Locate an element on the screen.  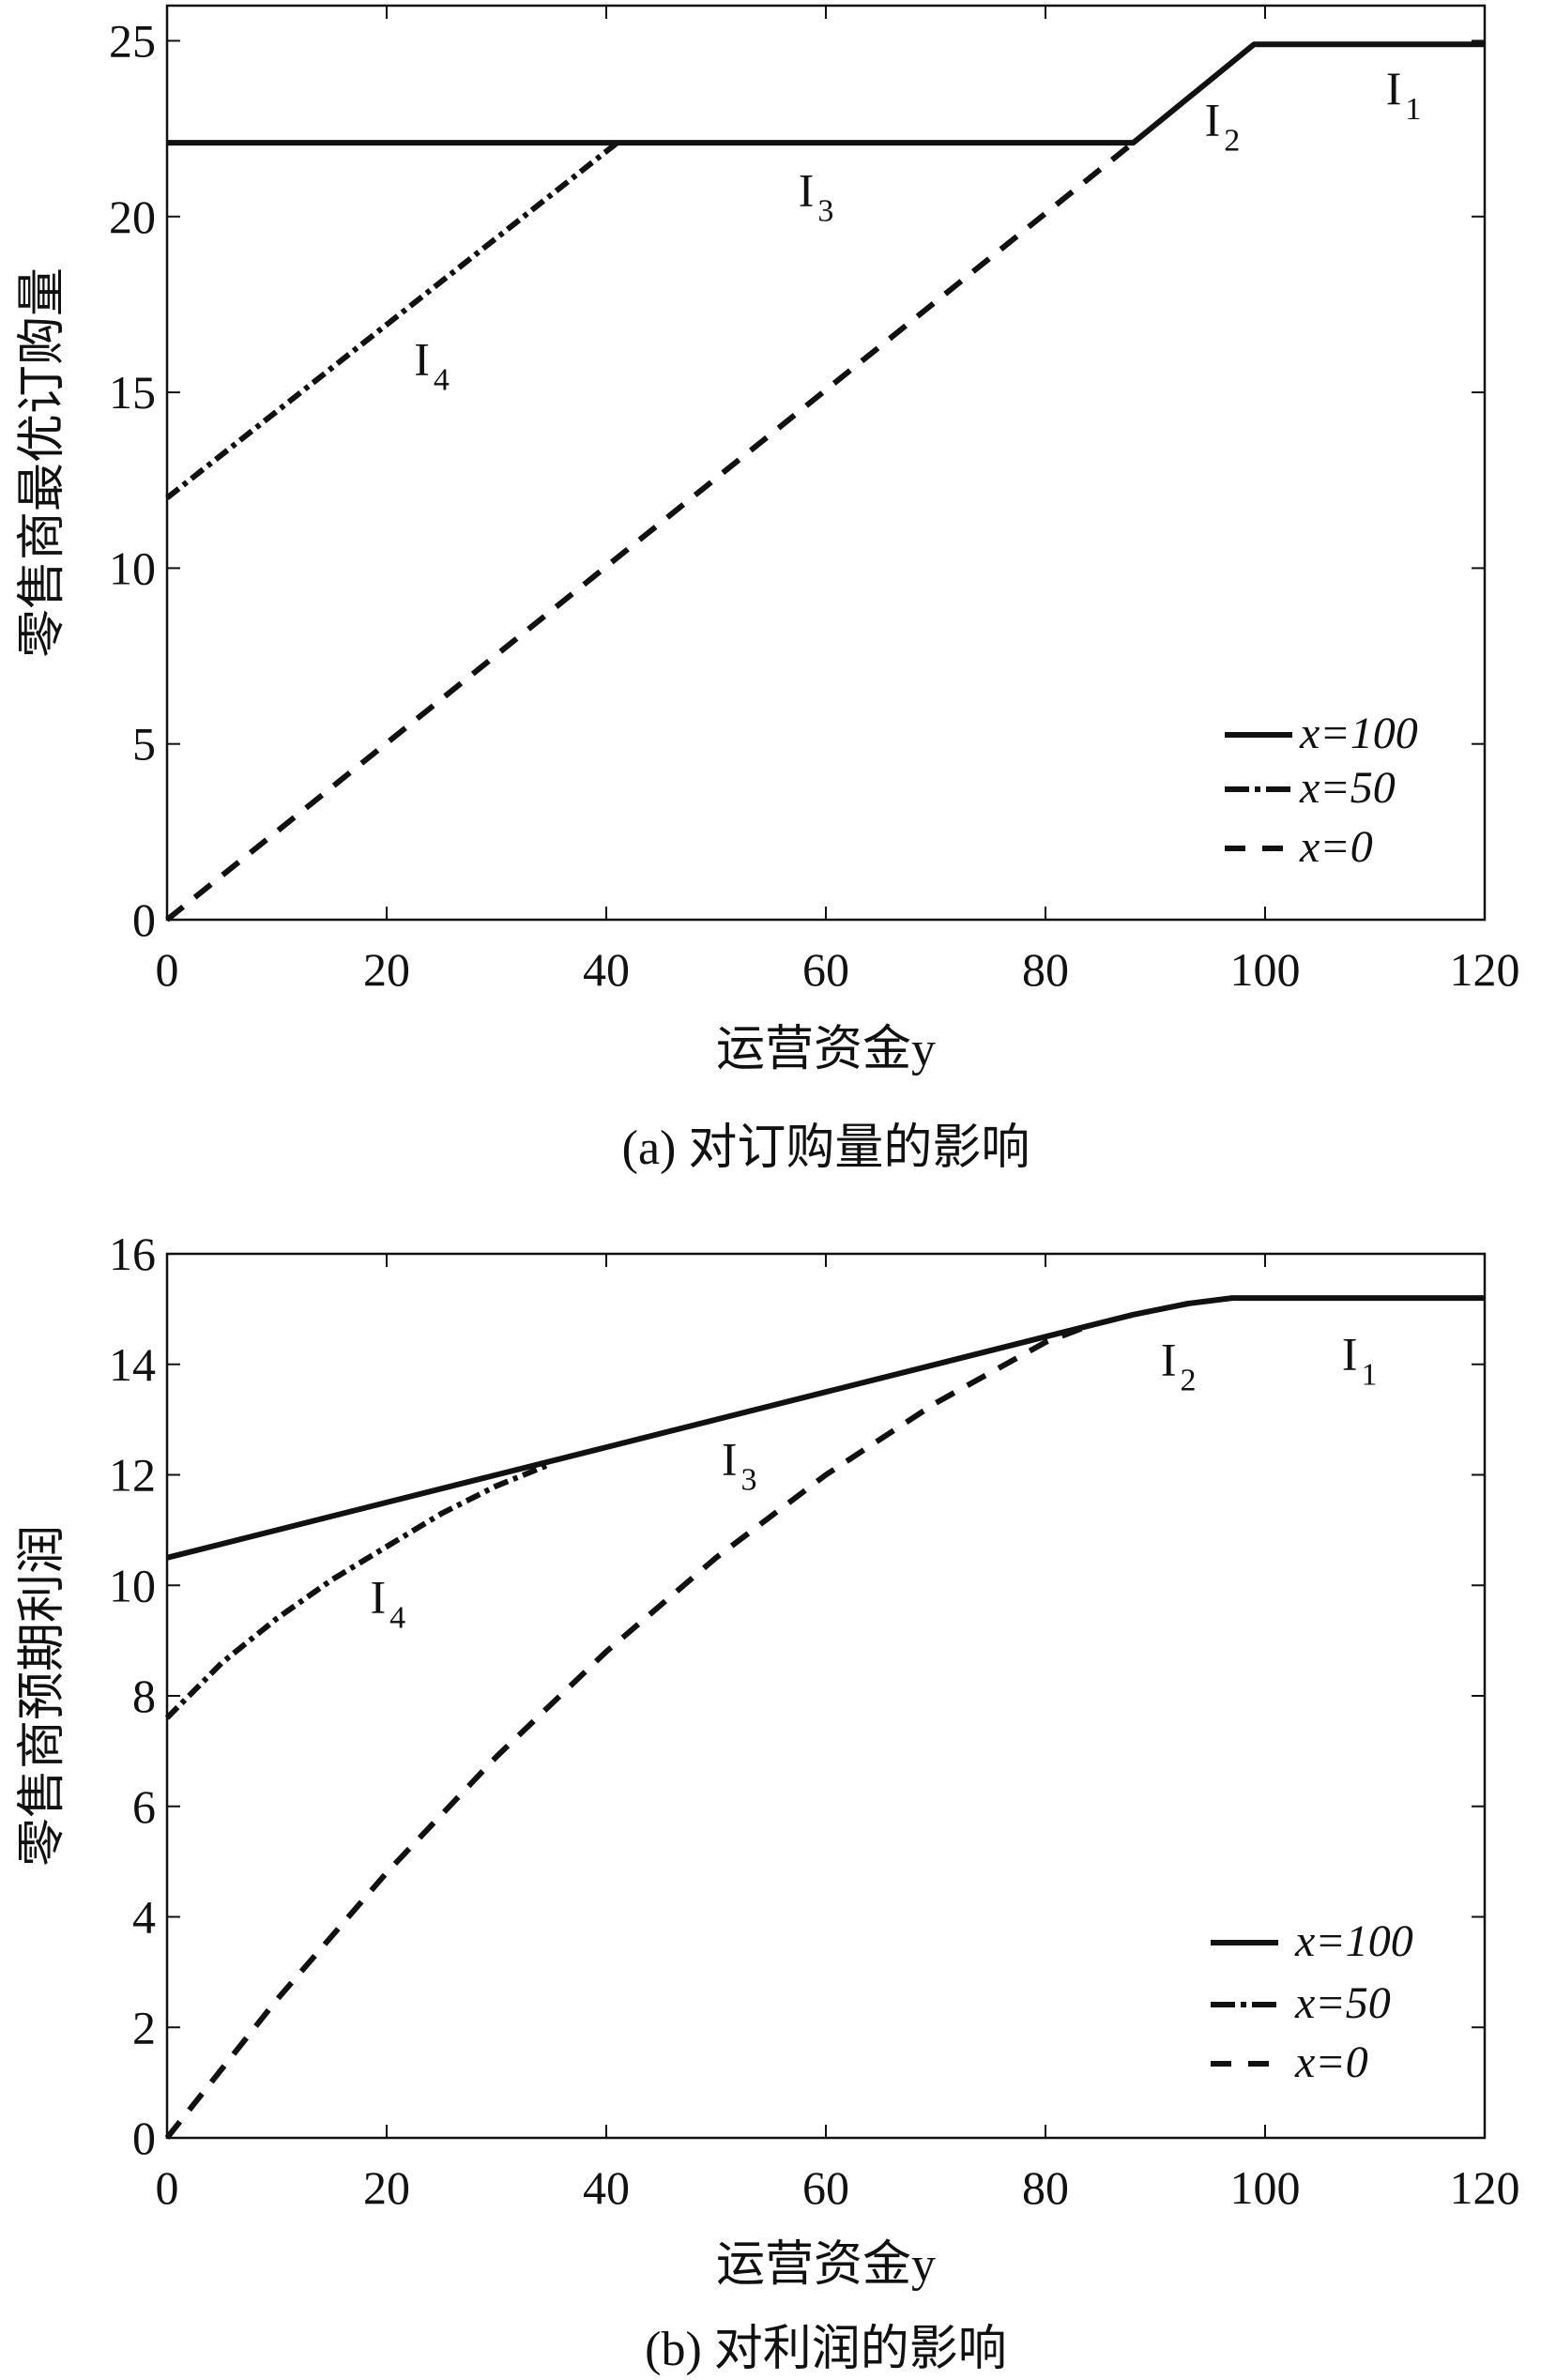
y-tick-label: 16 is located at coordinates (132, 1254).